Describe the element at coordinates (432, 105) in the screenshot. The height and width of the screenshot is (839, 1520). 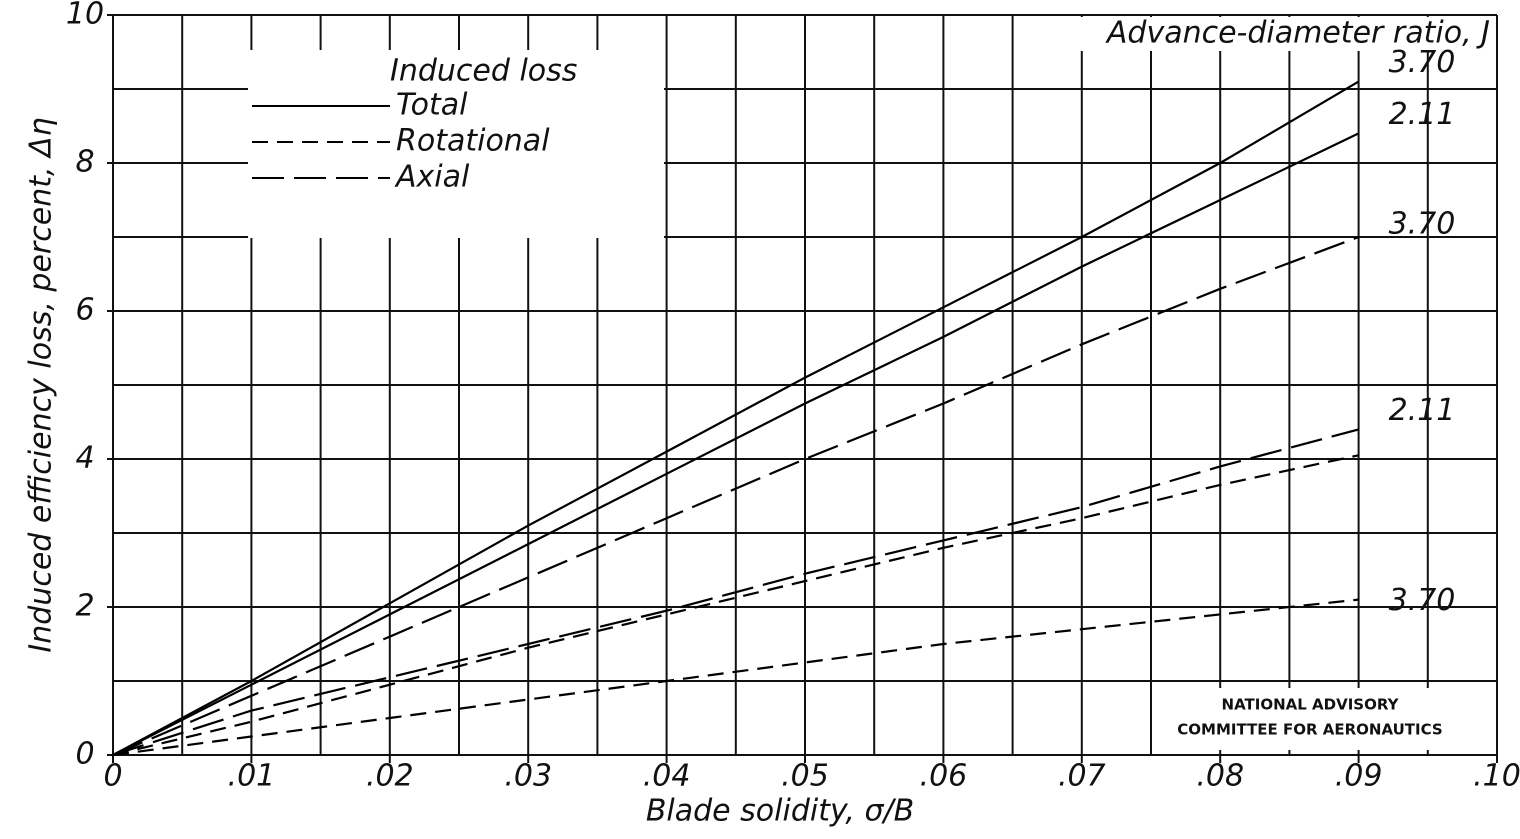
I see `legend-label: Total` at that location.